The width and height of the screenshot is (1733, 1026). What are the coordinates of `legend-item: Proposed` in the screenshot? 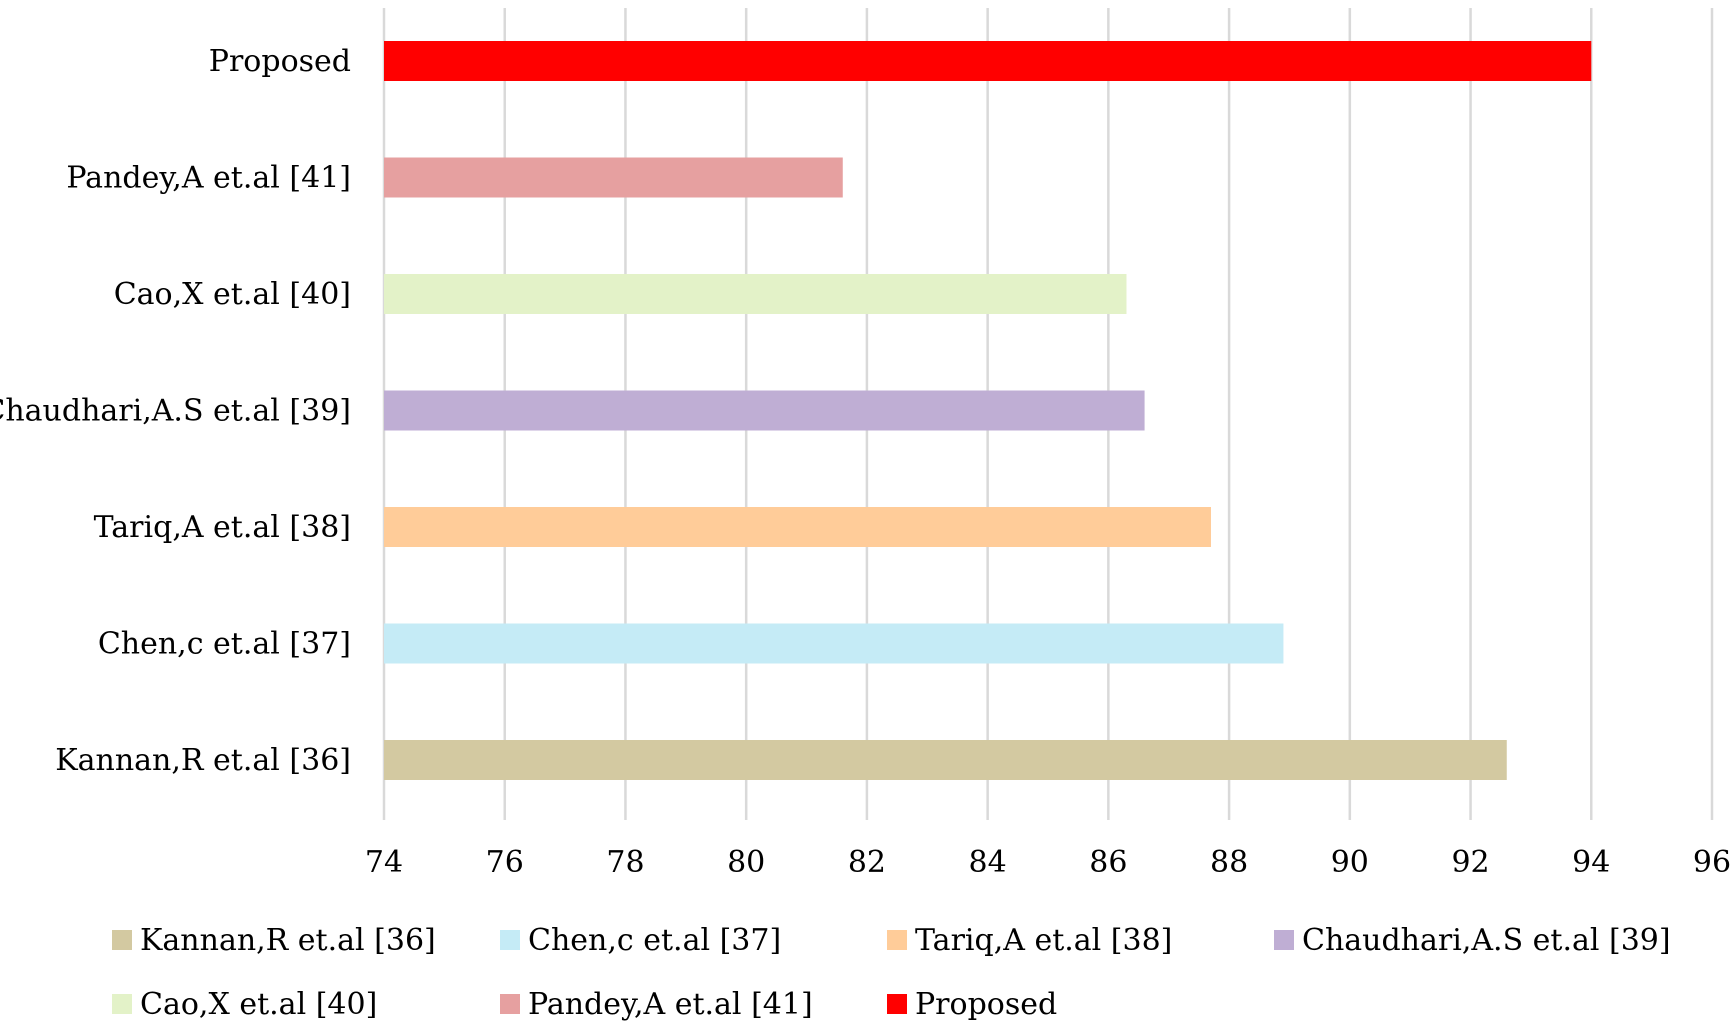 It's located at (972, 1004).